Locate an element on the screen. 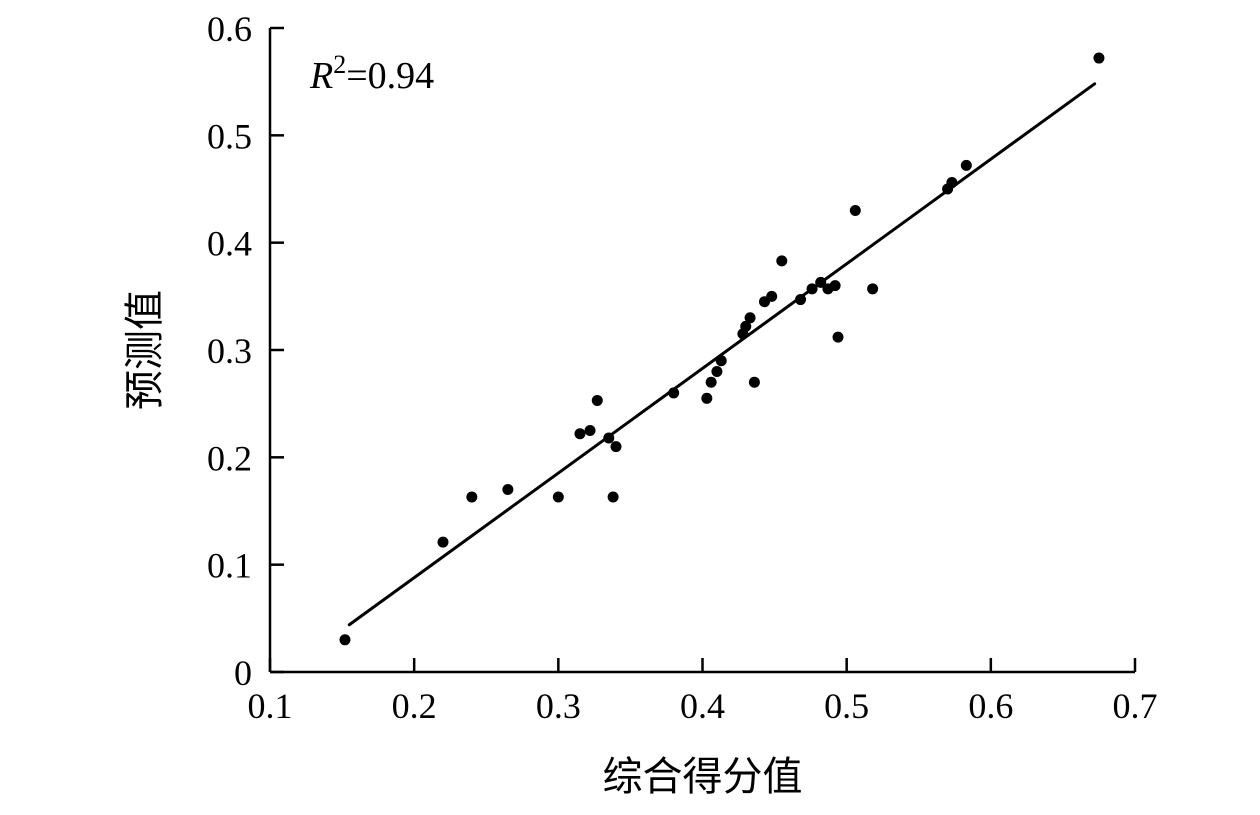 This screenshot has width=1260, height=815. x-tick-label: 0.1 is located at coordinates (270, 706).